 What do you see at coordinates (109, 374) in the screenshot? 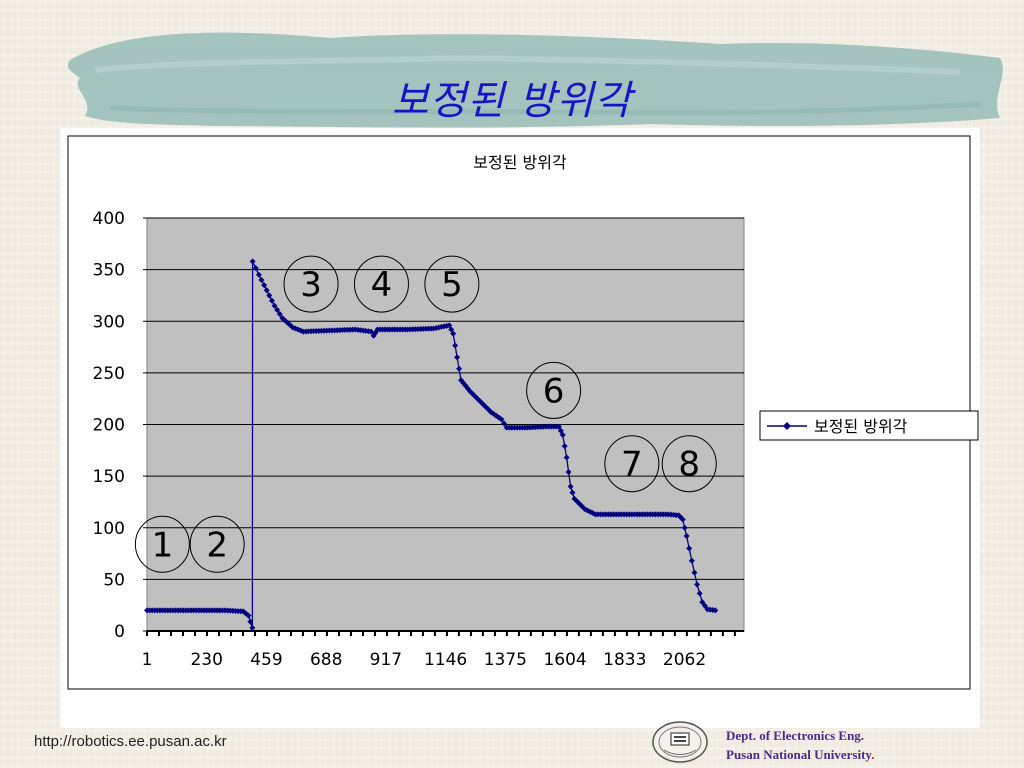
I see `y-tick-label: 250` at bounding box center [109, 374].